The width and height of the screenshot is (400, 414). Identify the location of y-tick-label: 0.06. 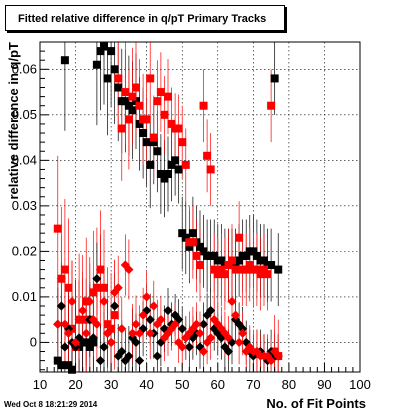
(24, 68).